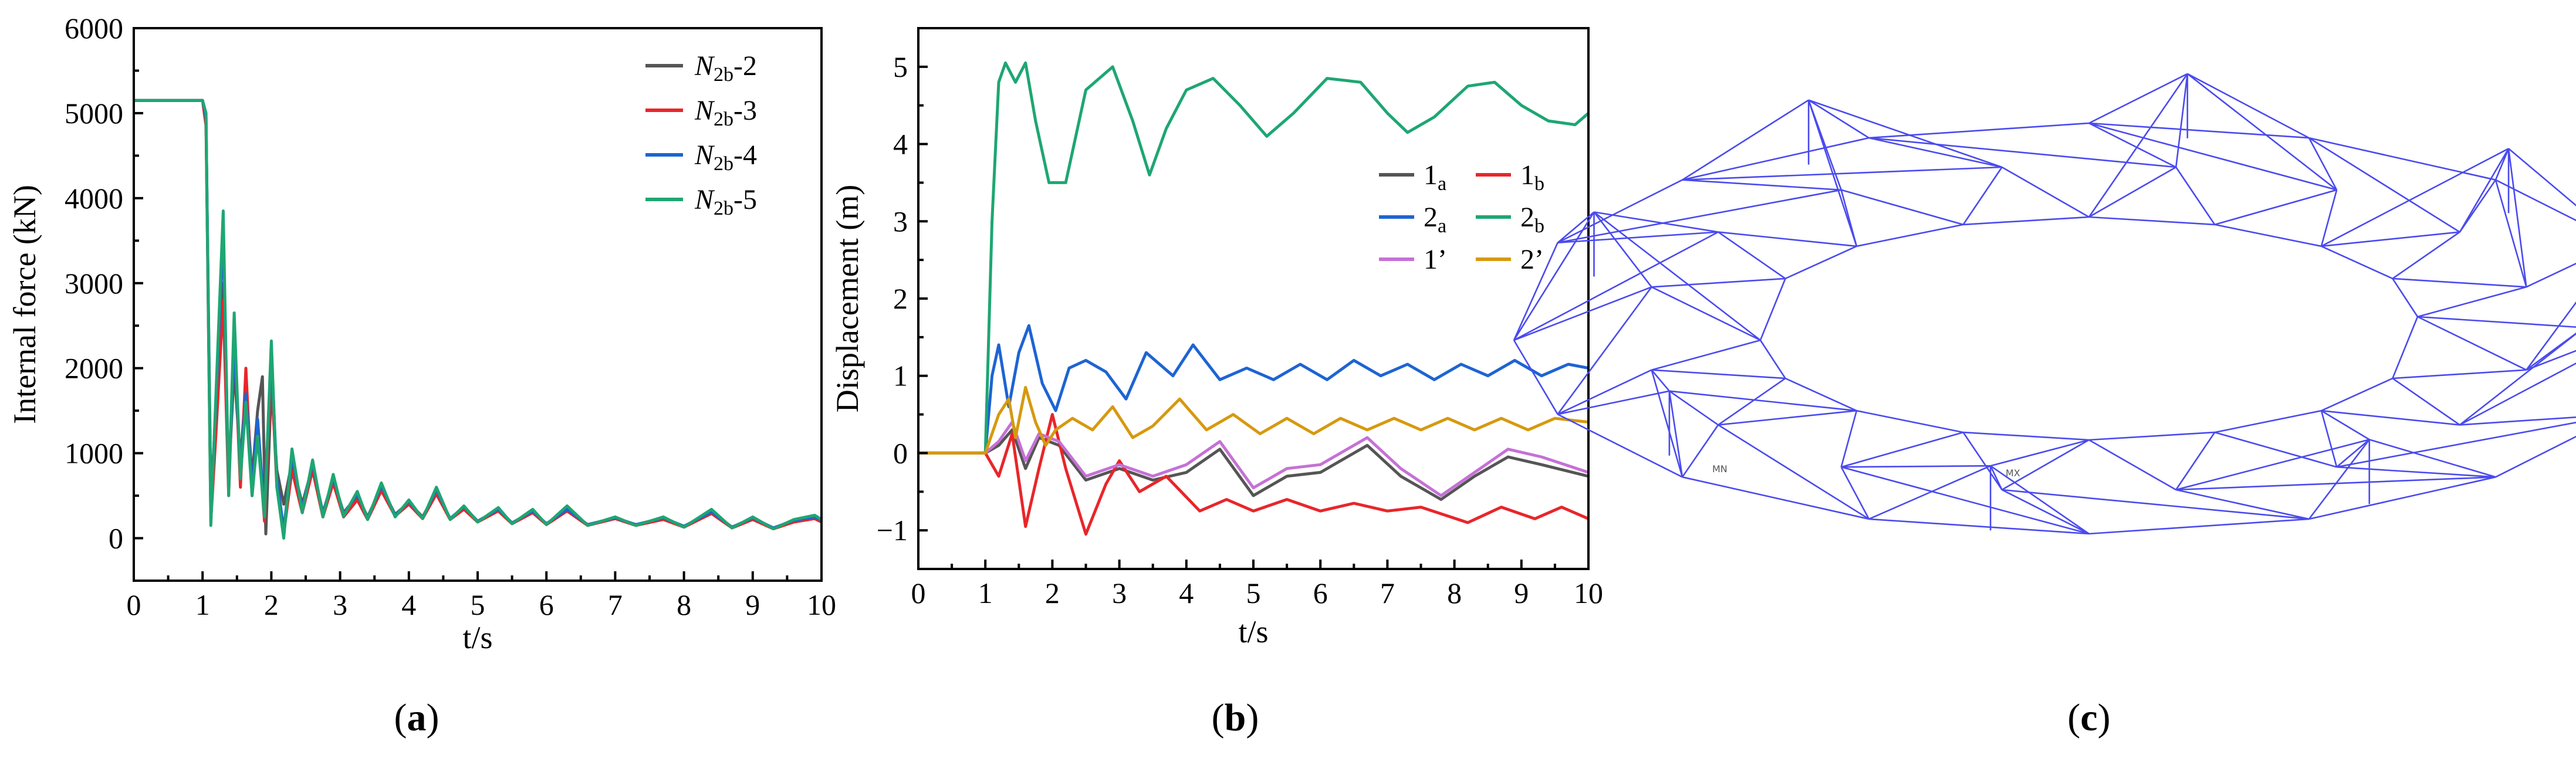 Image resolution: width=2576 pixels, height=759 pixels. I want to click on panel-b-series-2-line, so click(1253, 475).